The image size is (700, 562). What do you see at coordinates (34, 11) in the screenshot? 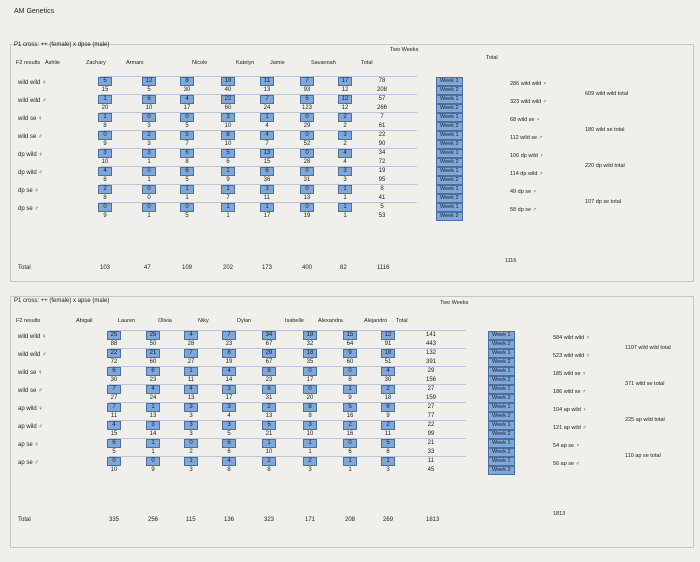
I see `page-title: AM Genetics` at bounding box center [34, 11].